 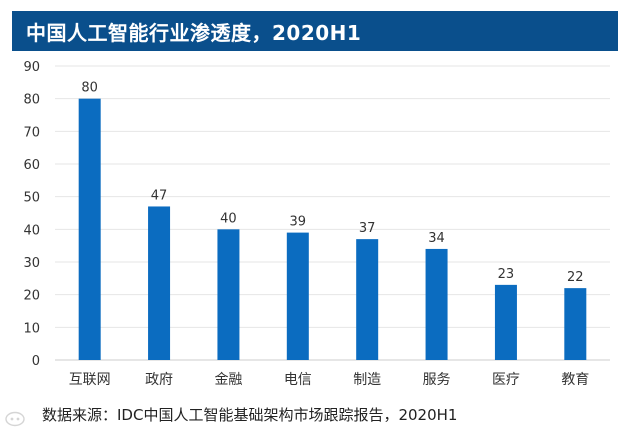 I want to click on data-label: 22, so click(x=575, y=277).